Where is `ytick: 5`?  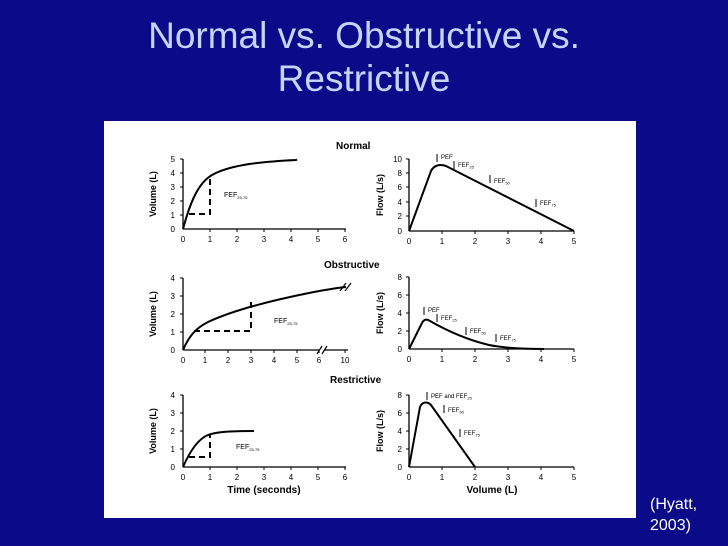 ytick: 5 is located at coordinates (173, 159).